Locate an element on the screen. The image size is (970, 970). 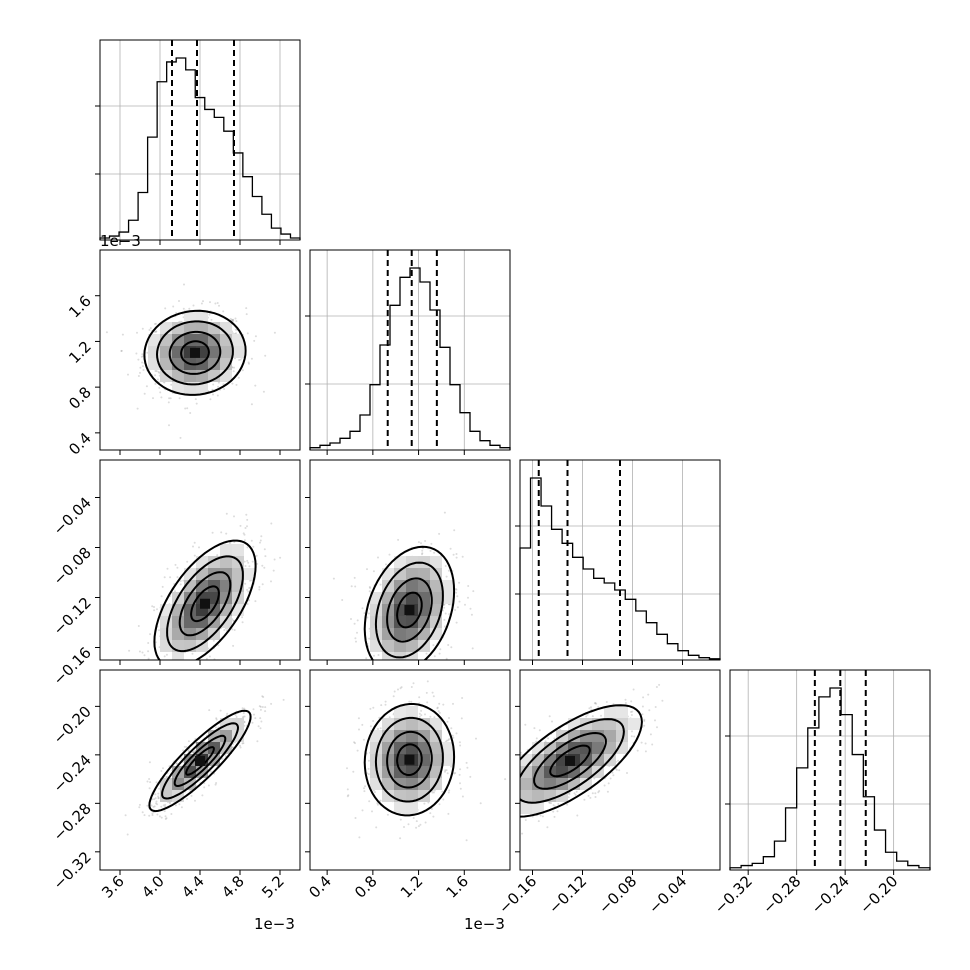
y-tick-label: −0.08 is located at coordinates (72, 566).